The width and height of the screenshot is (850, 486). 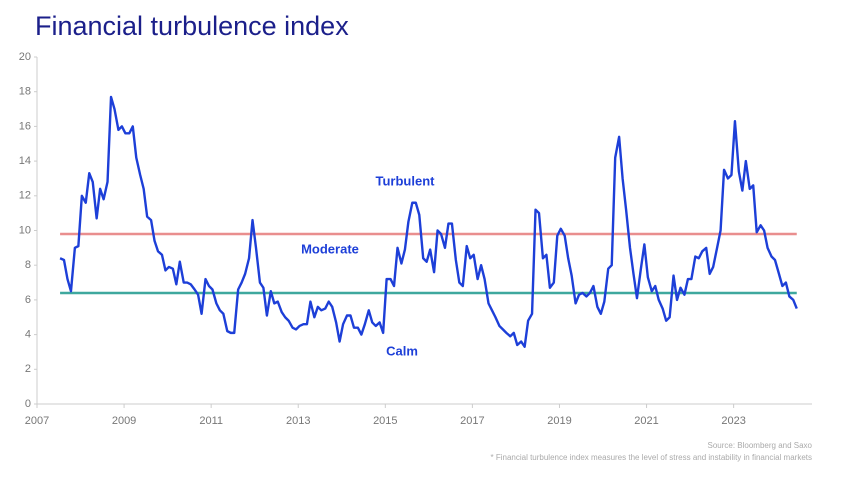 What do you see at coordinates (559, 421) in the screenshot?
I see `x-tick-label: 2019` at bounding box center [559, 421].